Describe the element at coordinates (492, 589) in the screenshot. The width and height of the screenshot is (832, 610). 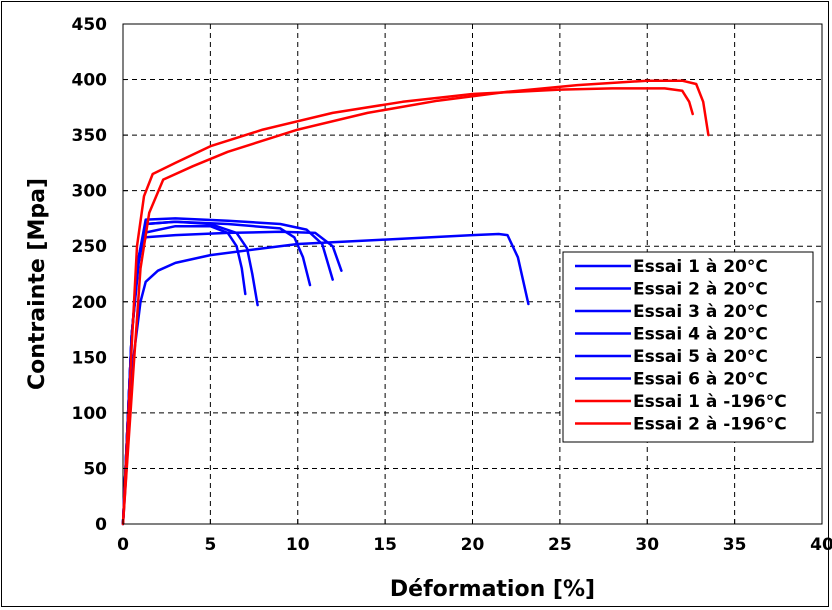
I see `x-axis-title: Déformation [%]` at that location.